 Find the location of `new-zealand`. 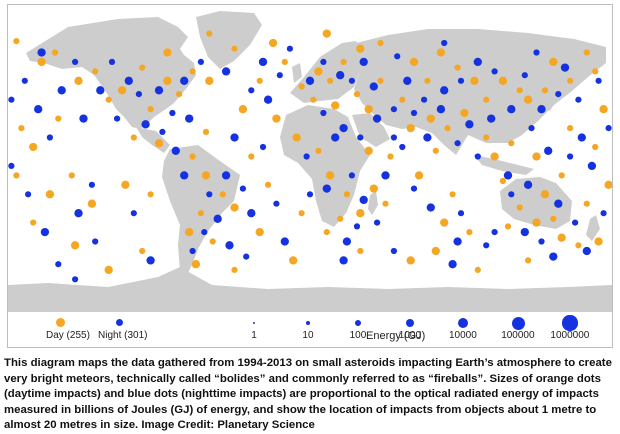

new-zealand is located at coordinates (593, 228).